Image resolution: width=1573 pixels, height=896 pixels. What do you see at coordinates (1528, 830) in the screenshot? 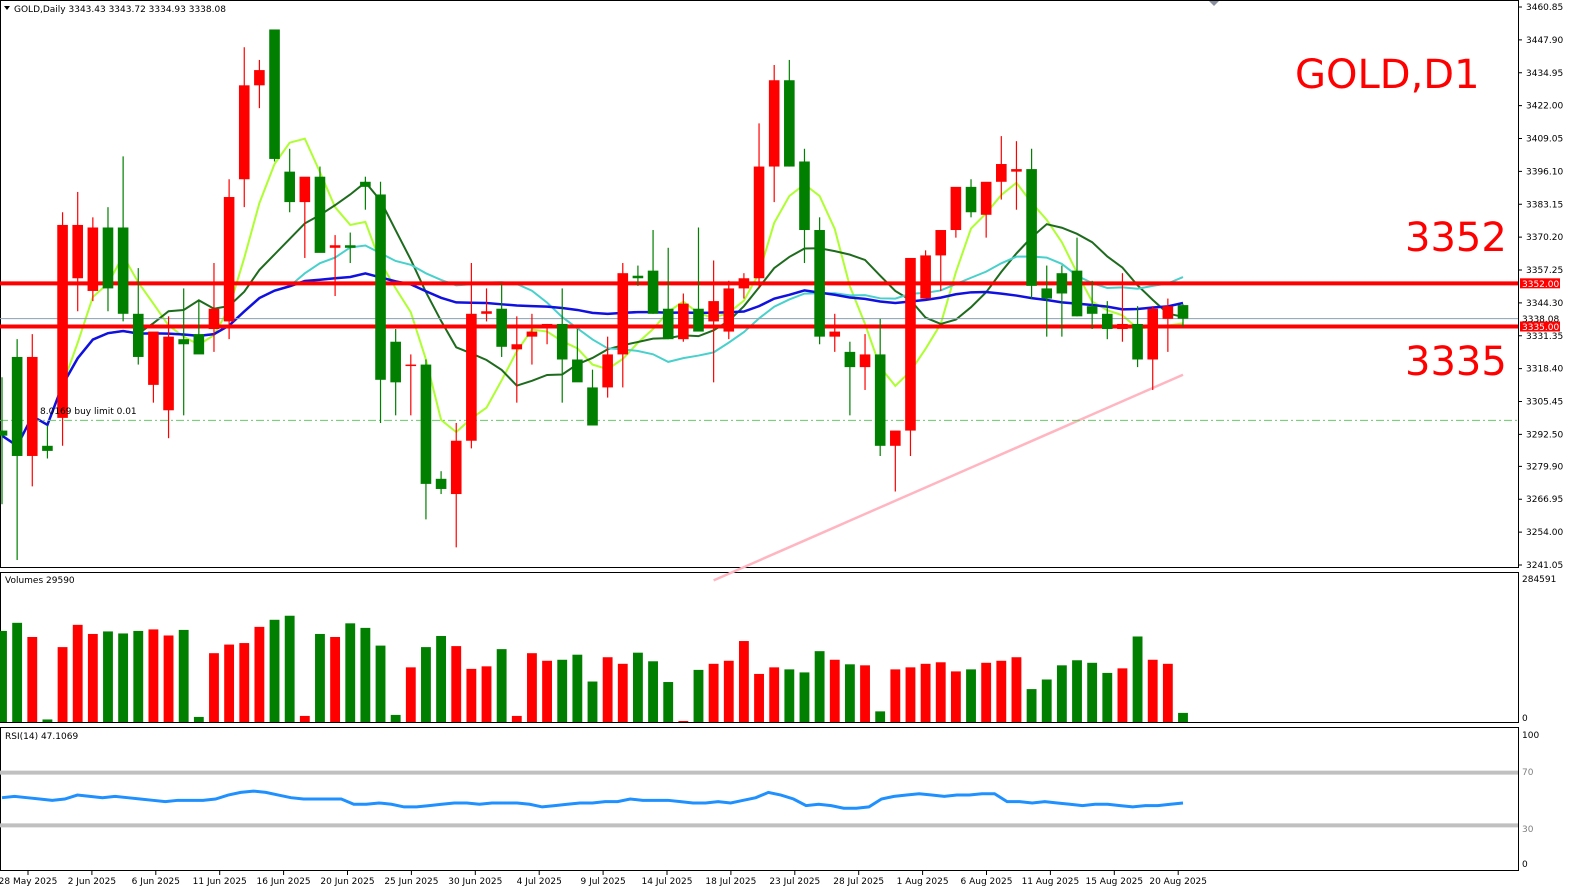
I see `rsi-label-30: 30` at bounding box center [1528, 830].